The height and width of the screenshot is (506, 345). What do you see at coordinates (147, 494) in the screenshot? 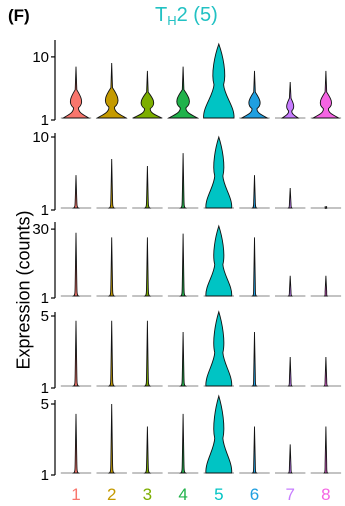
I see `x-tick-label-3: 3` at bounding box center [147, 494].